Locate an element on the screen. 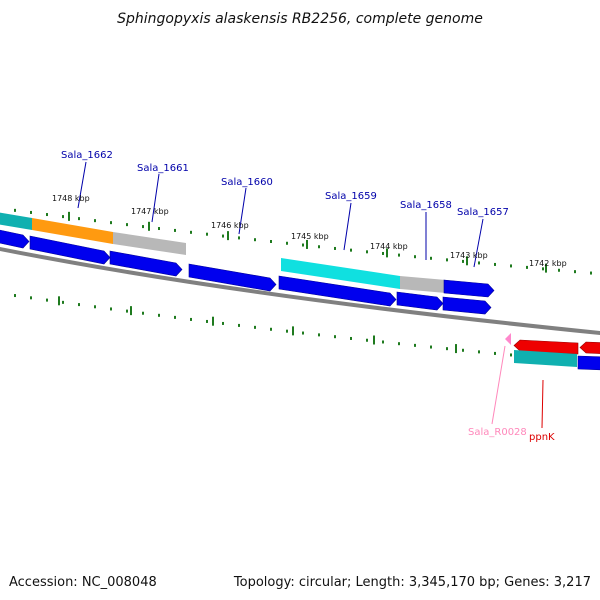 The width and height of the screenshot is (600, 600). gene-label-sala-1662: Sala_1662 is located at coordinates (87, 155).